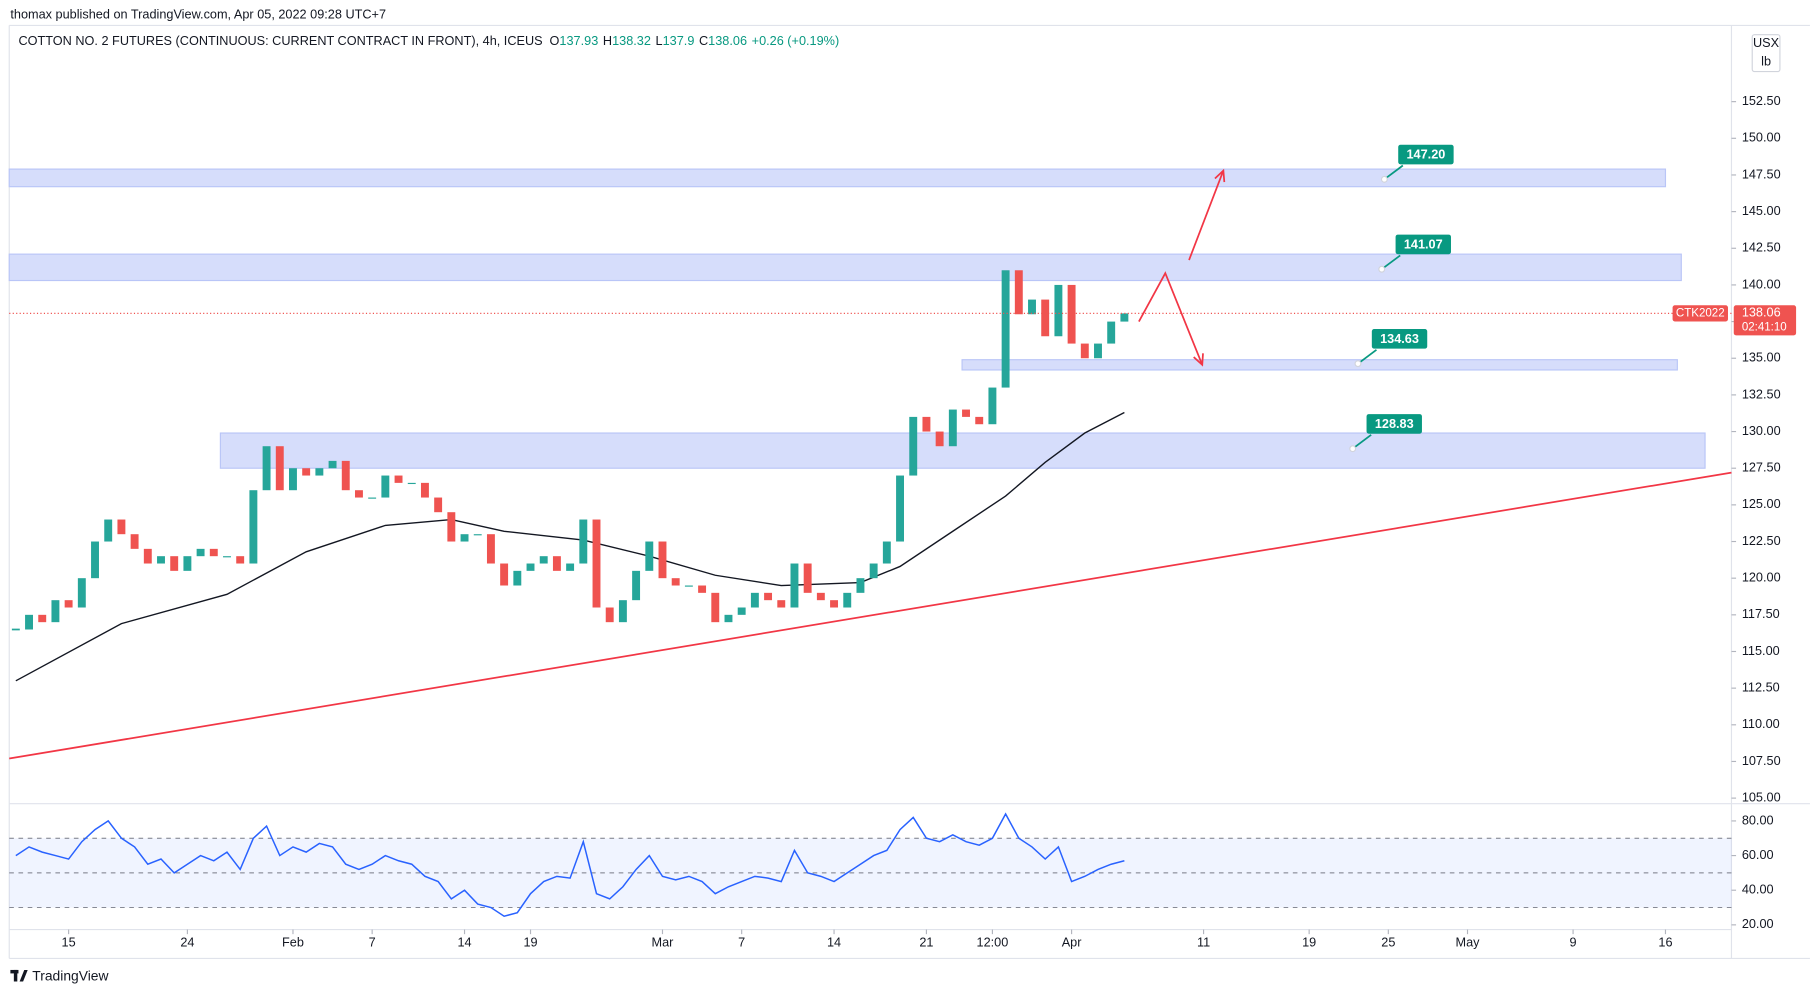  I want to click on zone-label: 134.63, so click(1399, 339).